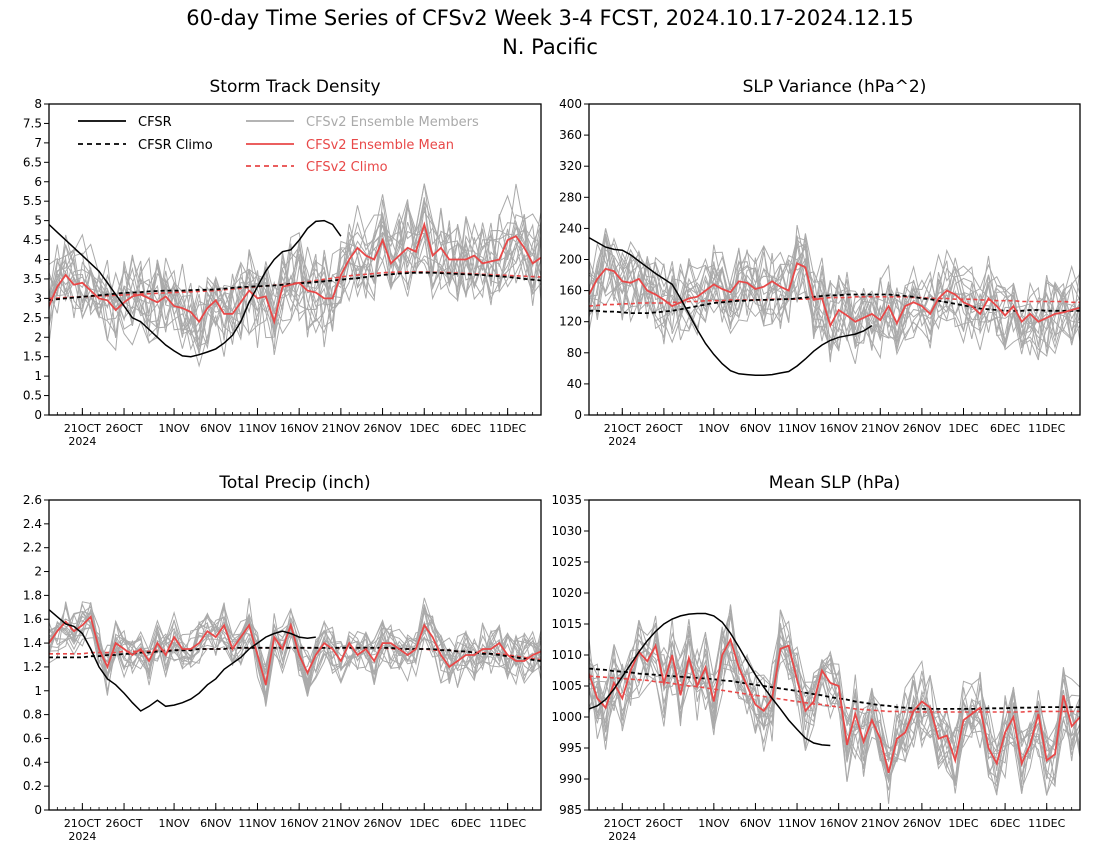  I want to click on panel-title: Storm Track Density, so click(294, 87).